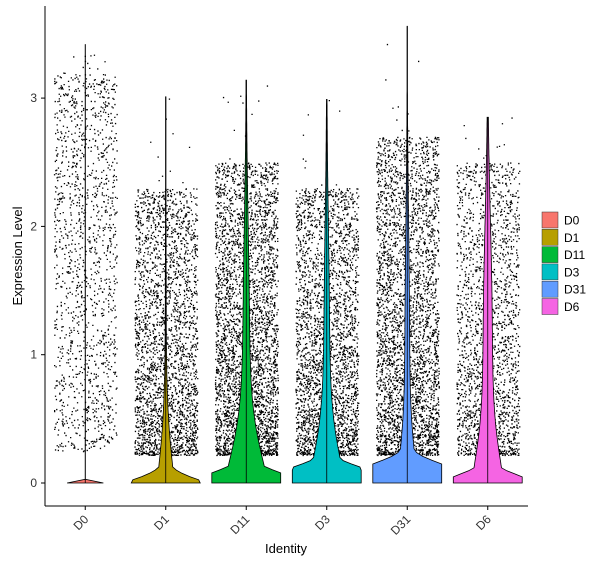 This screenshot has height=568, width=600. What do you see at coordinates (574, 255) in the screenshot?
I see `legend-label: D11` at bounding box center [574, 255].